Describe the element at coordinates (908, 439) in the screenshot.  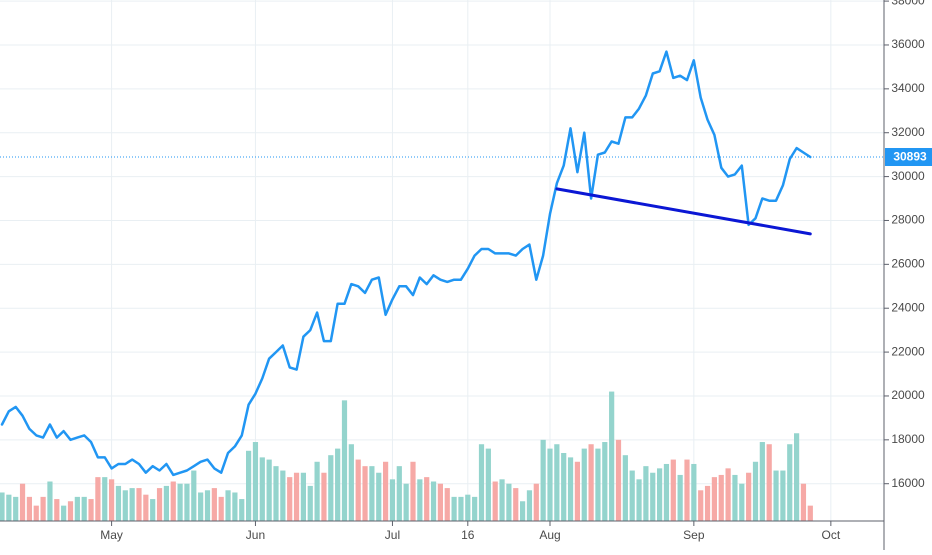
I see `y-tick-label: 18000` at that location.